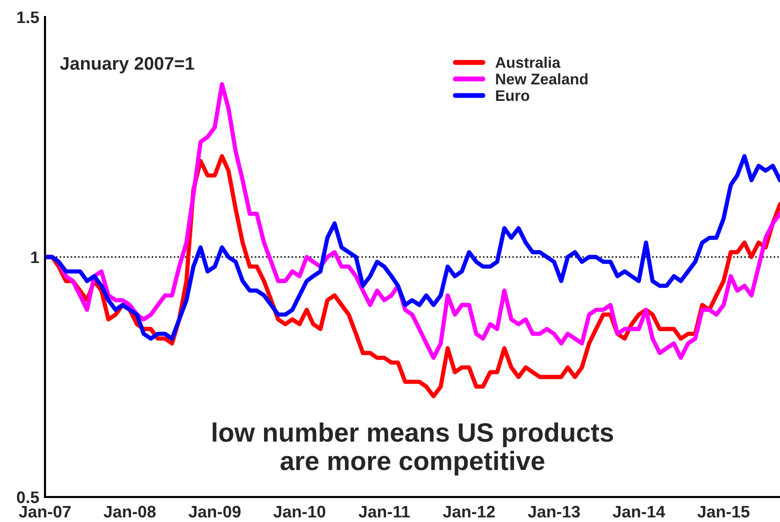 The image size is (780, 522). I want to click on y-tick-label: 0.5, so click(27, 497).